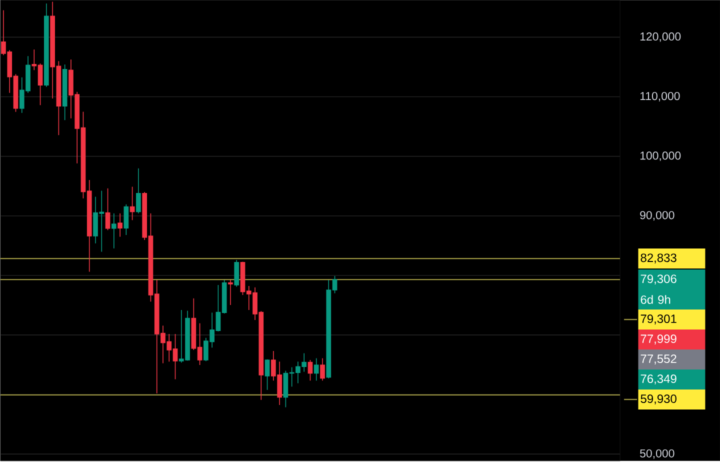 The width and height of the screenshot is (720, 462). What do you see at coordinates (658, 399) in the screenshot?
I see `ref-line-label: 59,930` at bounding box center [658, 399].